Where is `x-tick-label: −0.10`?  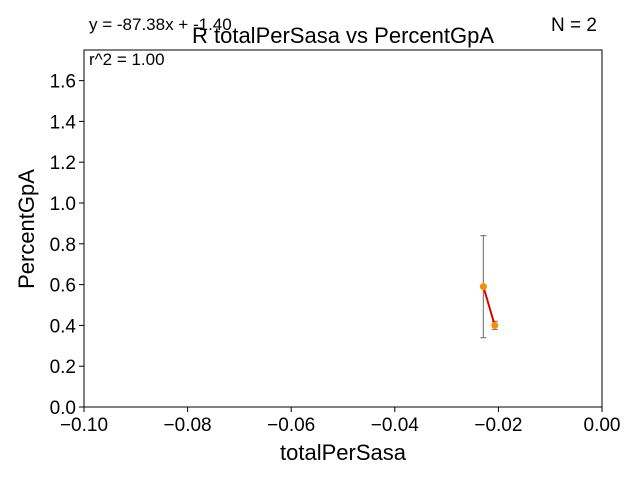
x-tick-label: −0.10 is located at coordinates (84, 425).